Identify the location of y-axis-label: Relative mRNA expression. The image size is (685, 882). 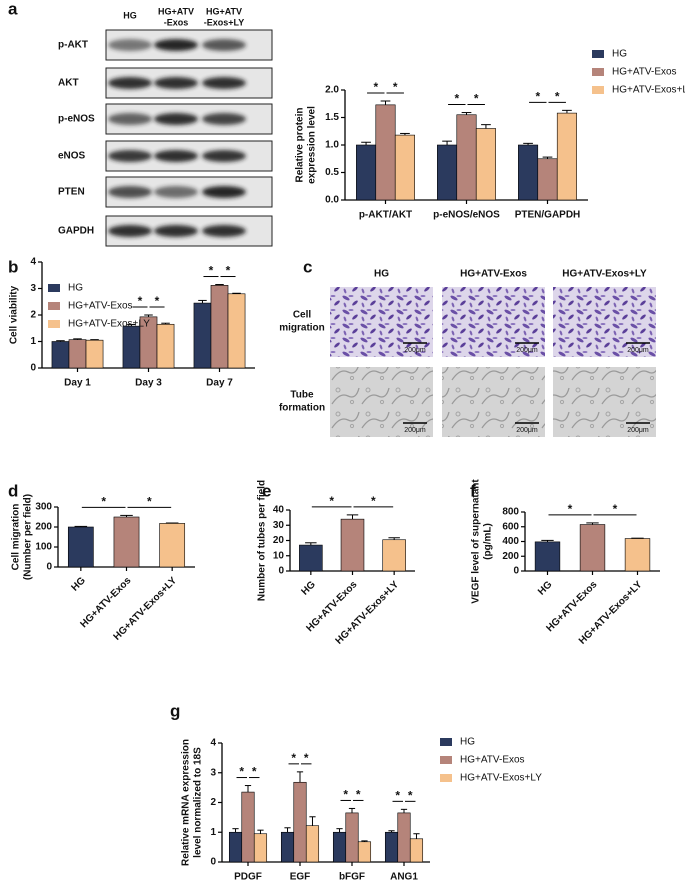
(186, 802).